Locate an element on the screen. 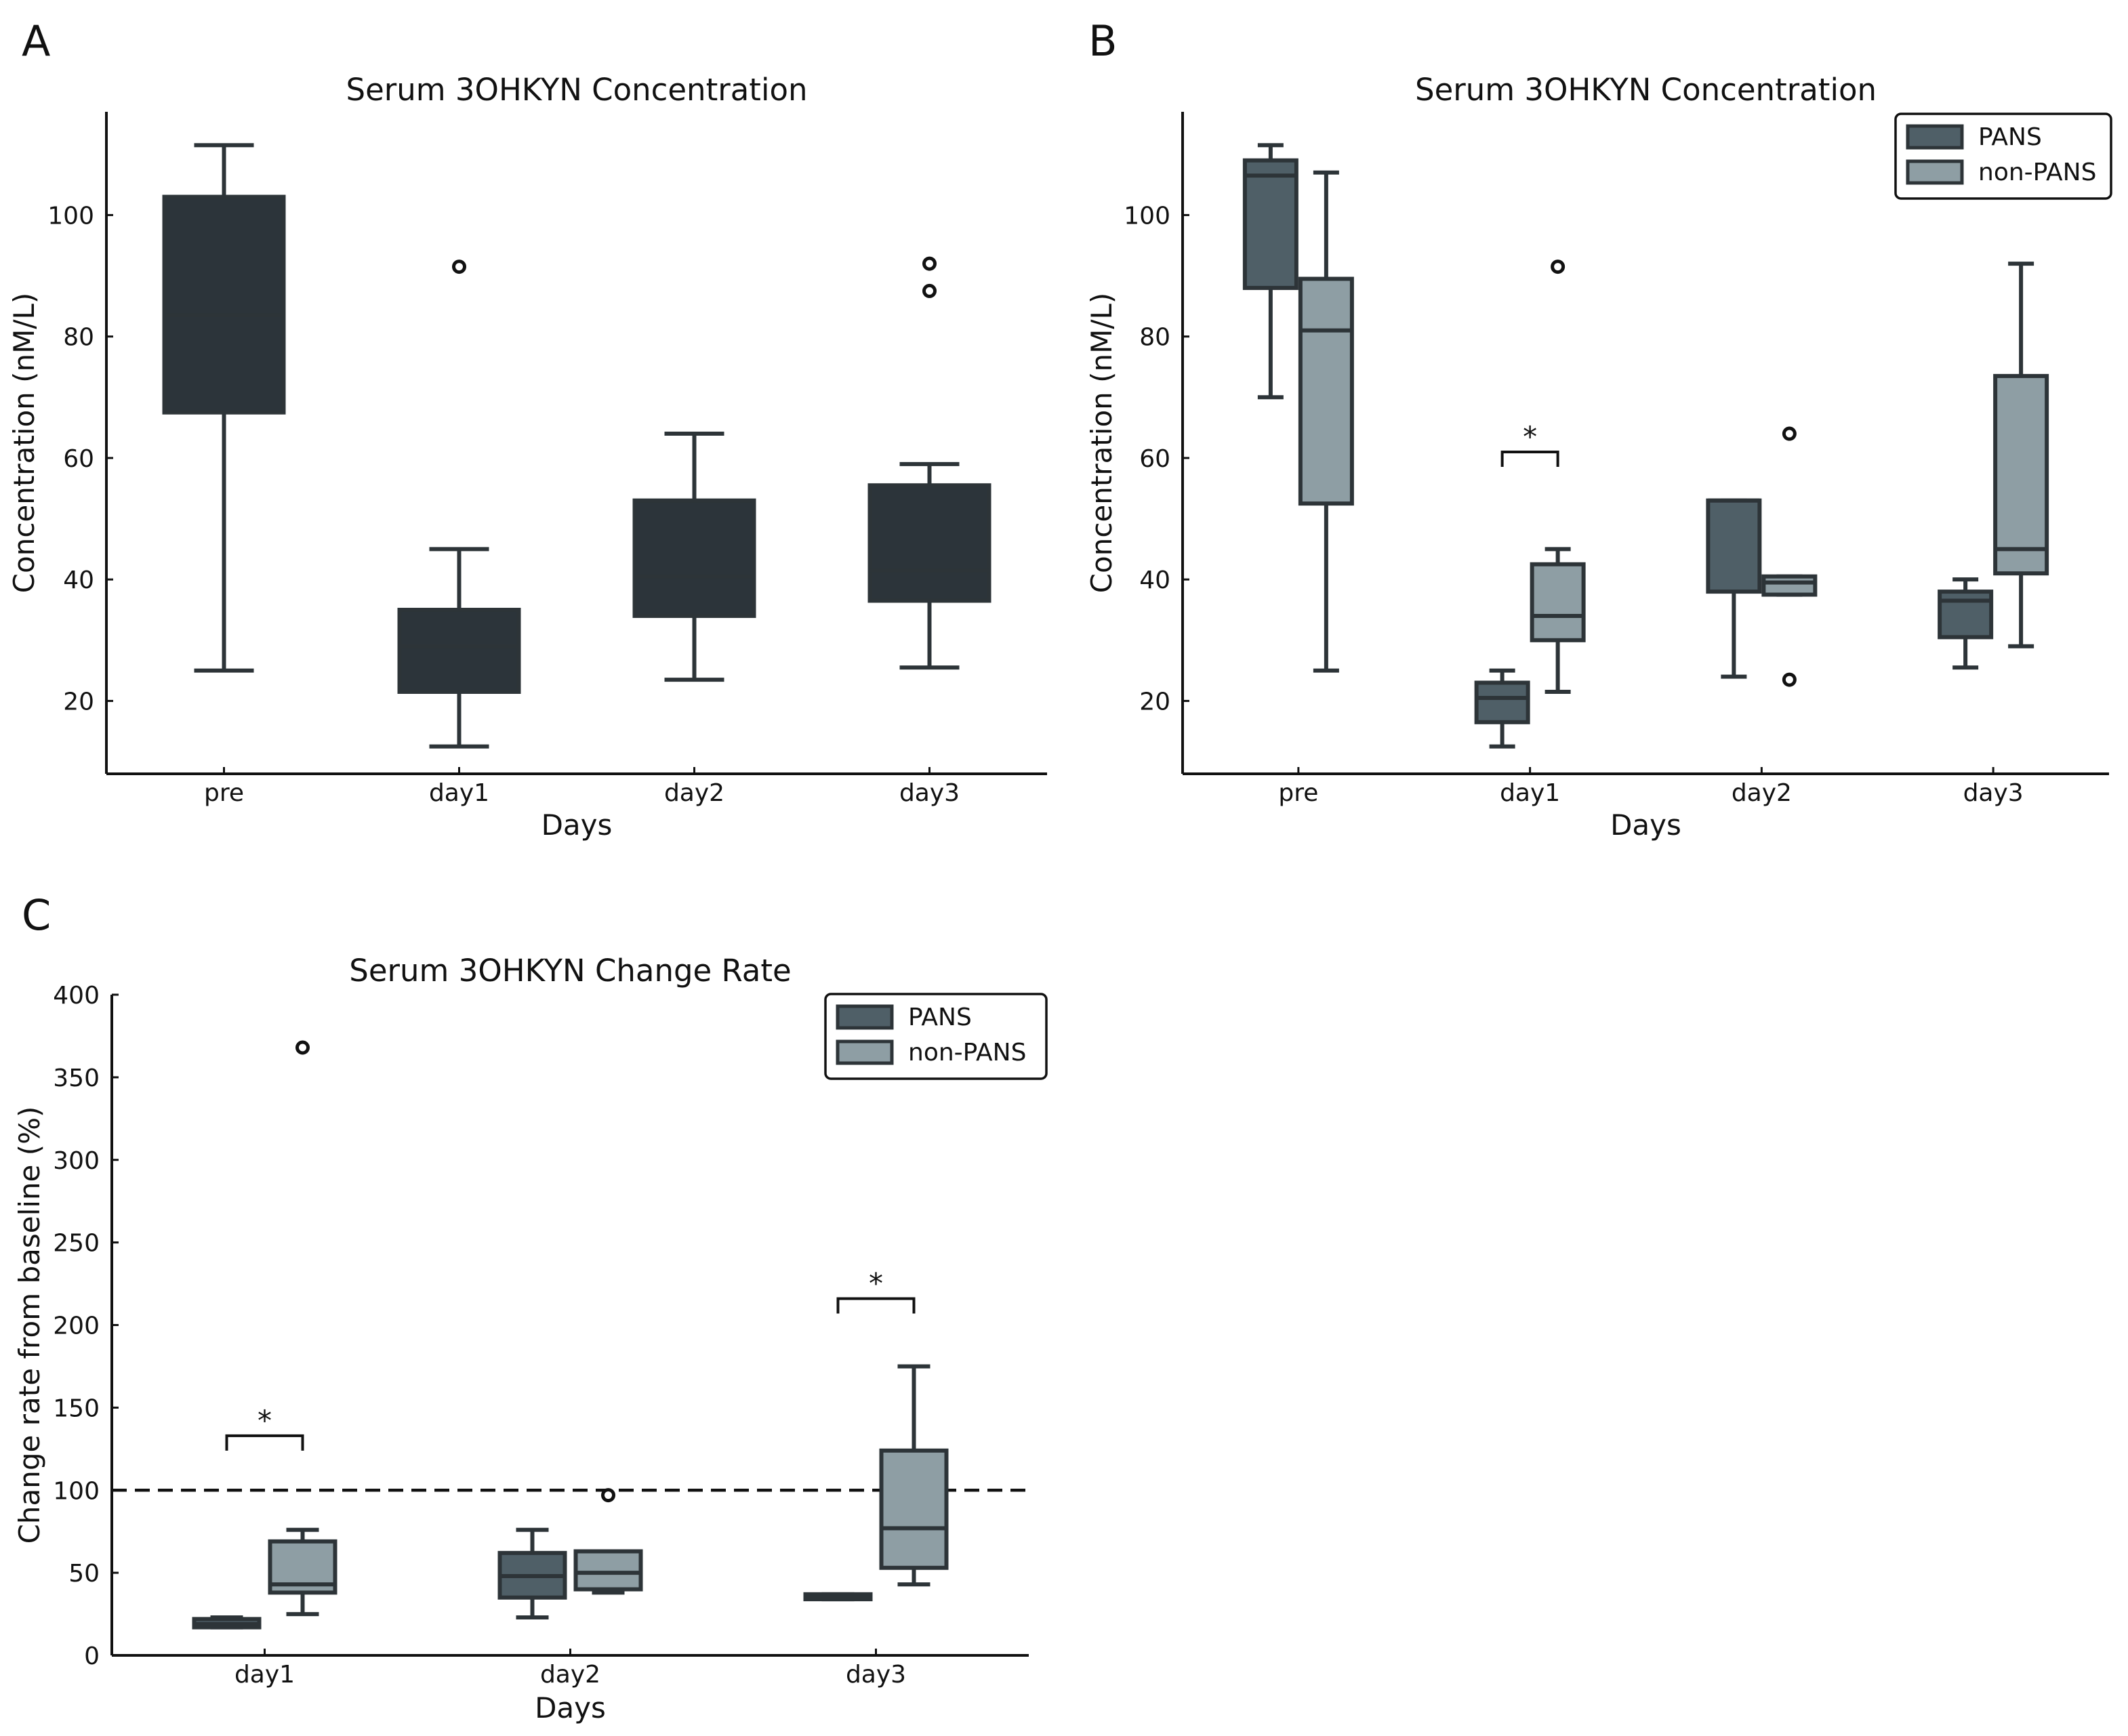  box-all-day2 is located at coordinates (694, 557).